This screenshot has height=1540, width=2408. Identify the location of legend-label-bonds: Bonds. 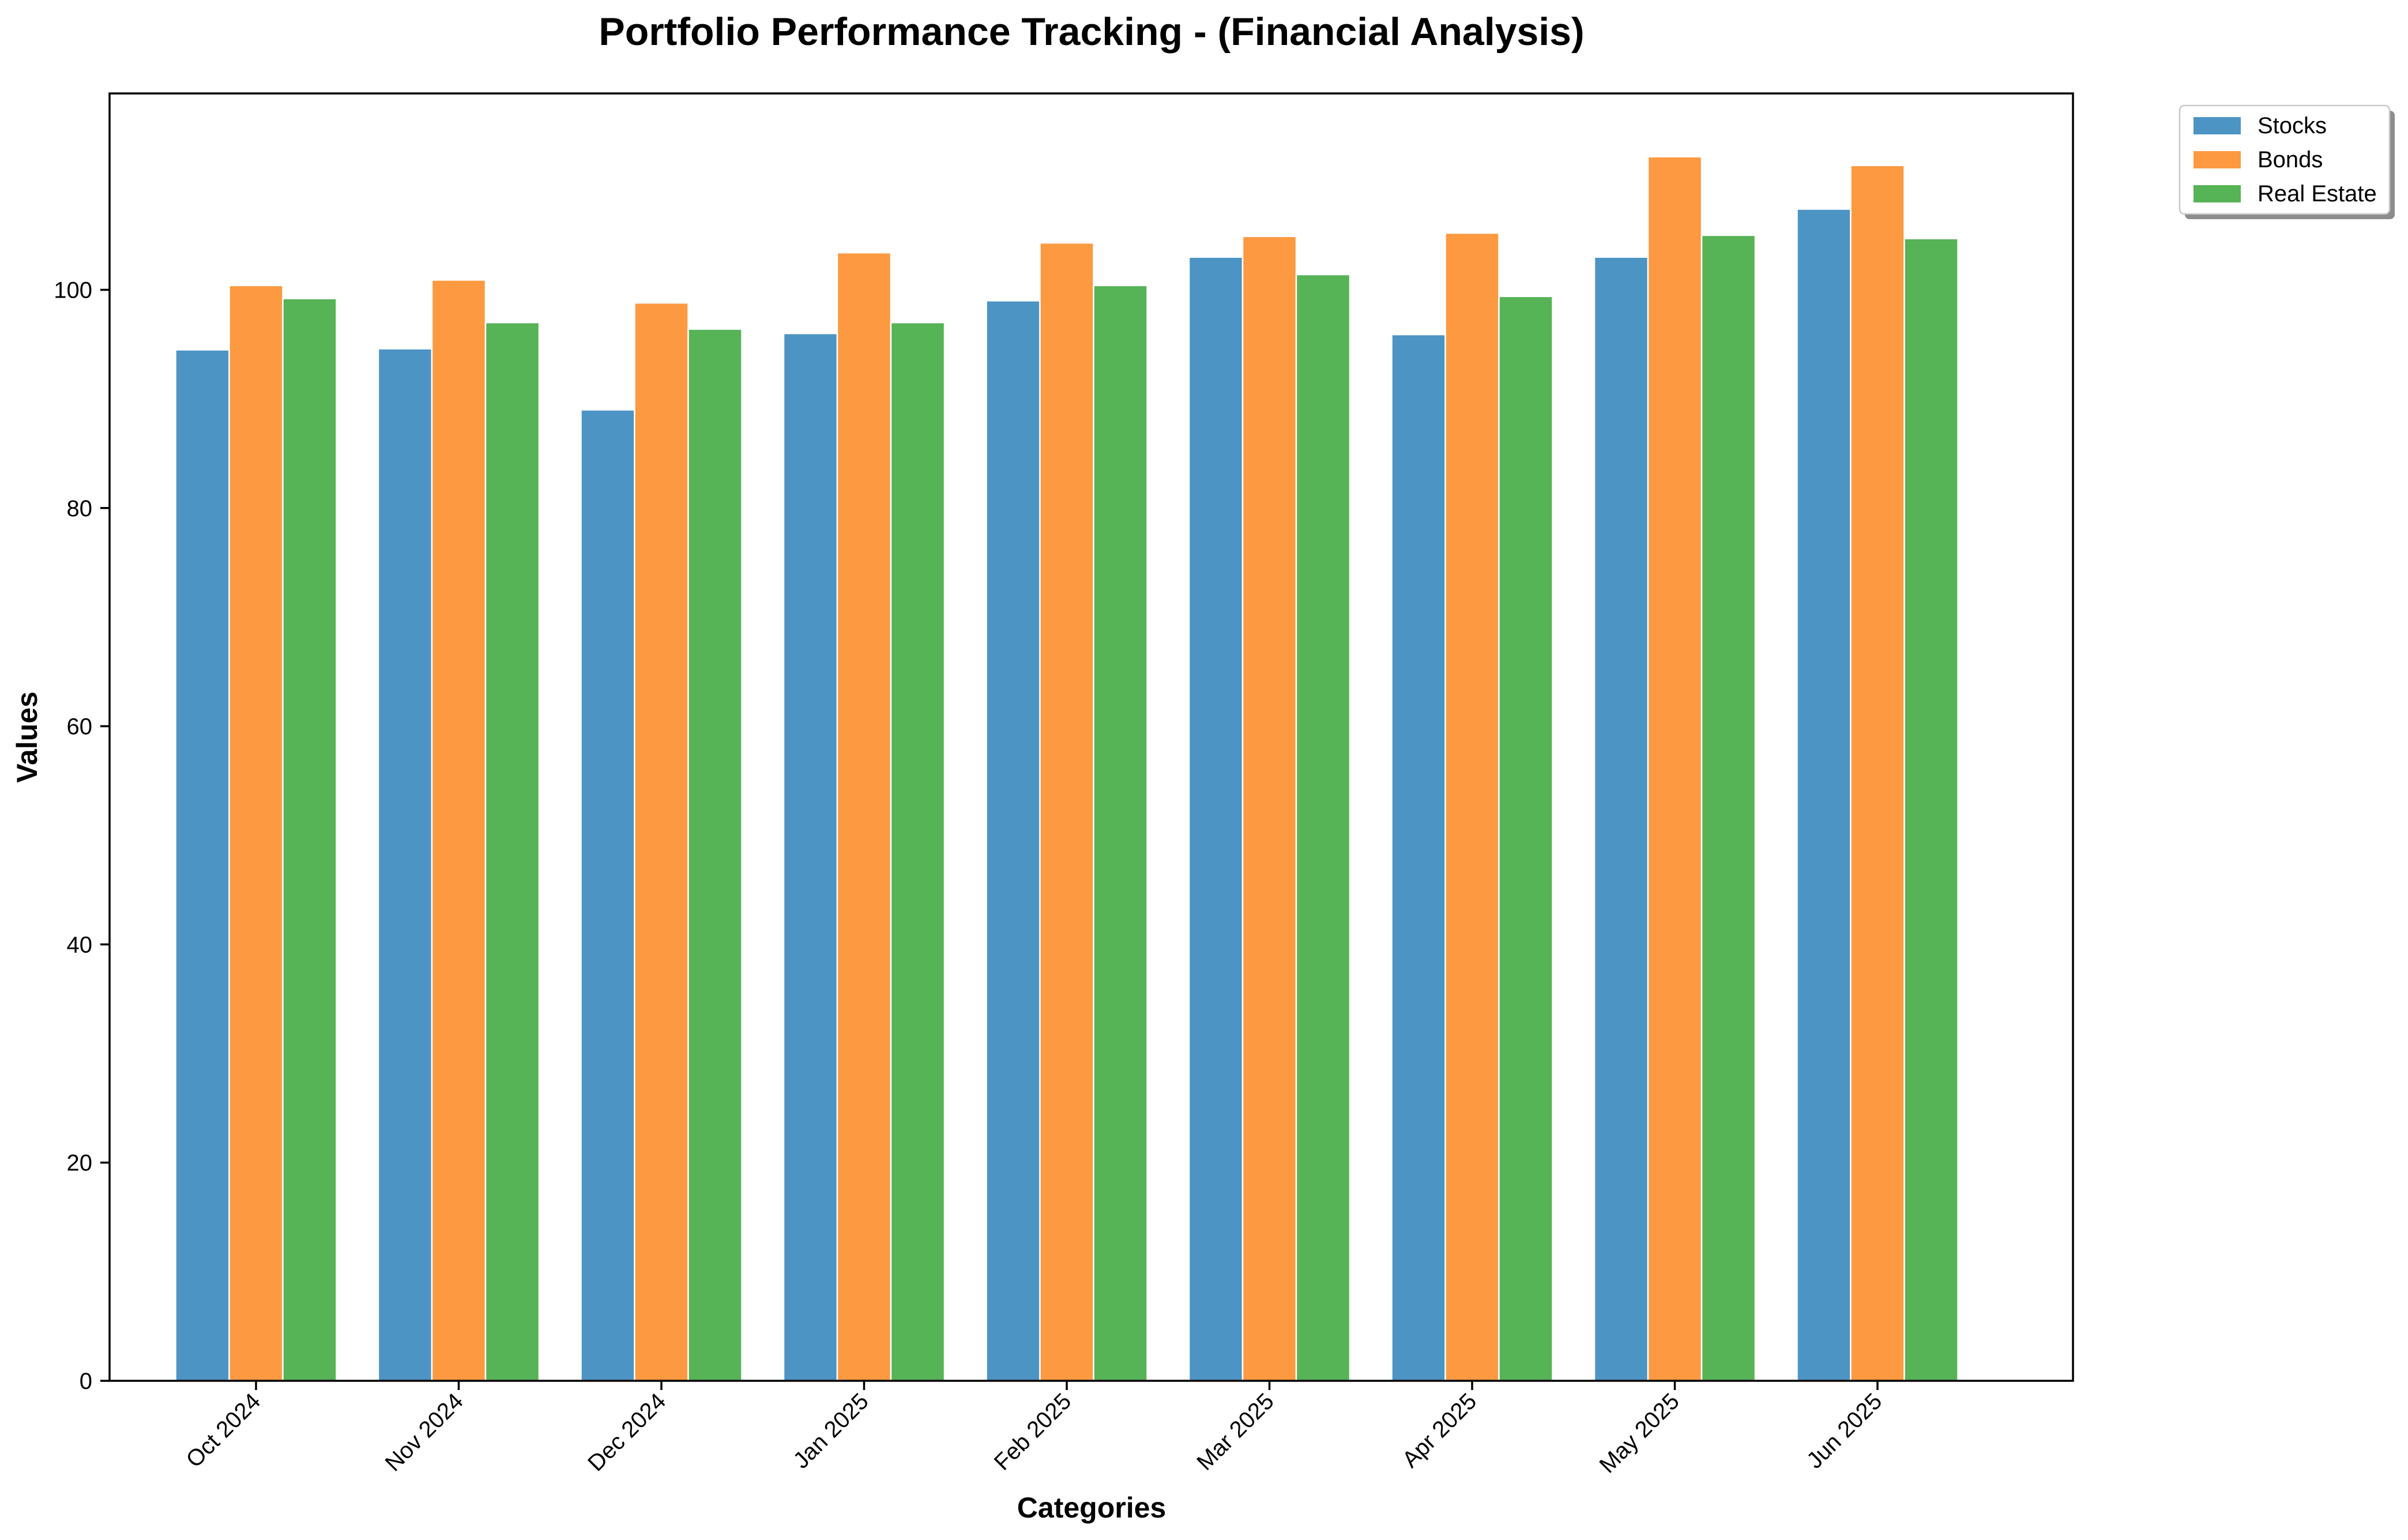
(2290, 159).